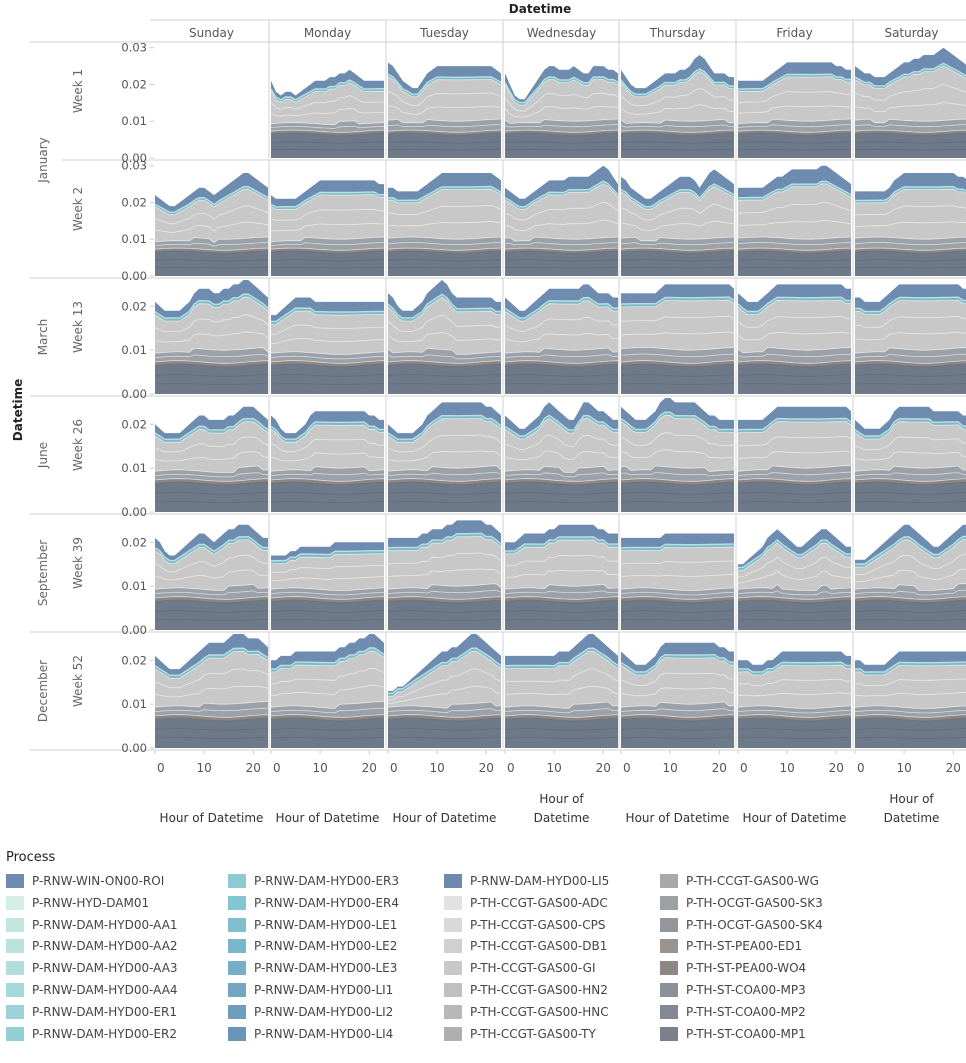 The image size is (966, 1063). What do you see at coordinates (520, 968) in the screenshot?
I see `legend-item: P-TH-CCGT-GAS00-GI` at bounding box center [520, 968].